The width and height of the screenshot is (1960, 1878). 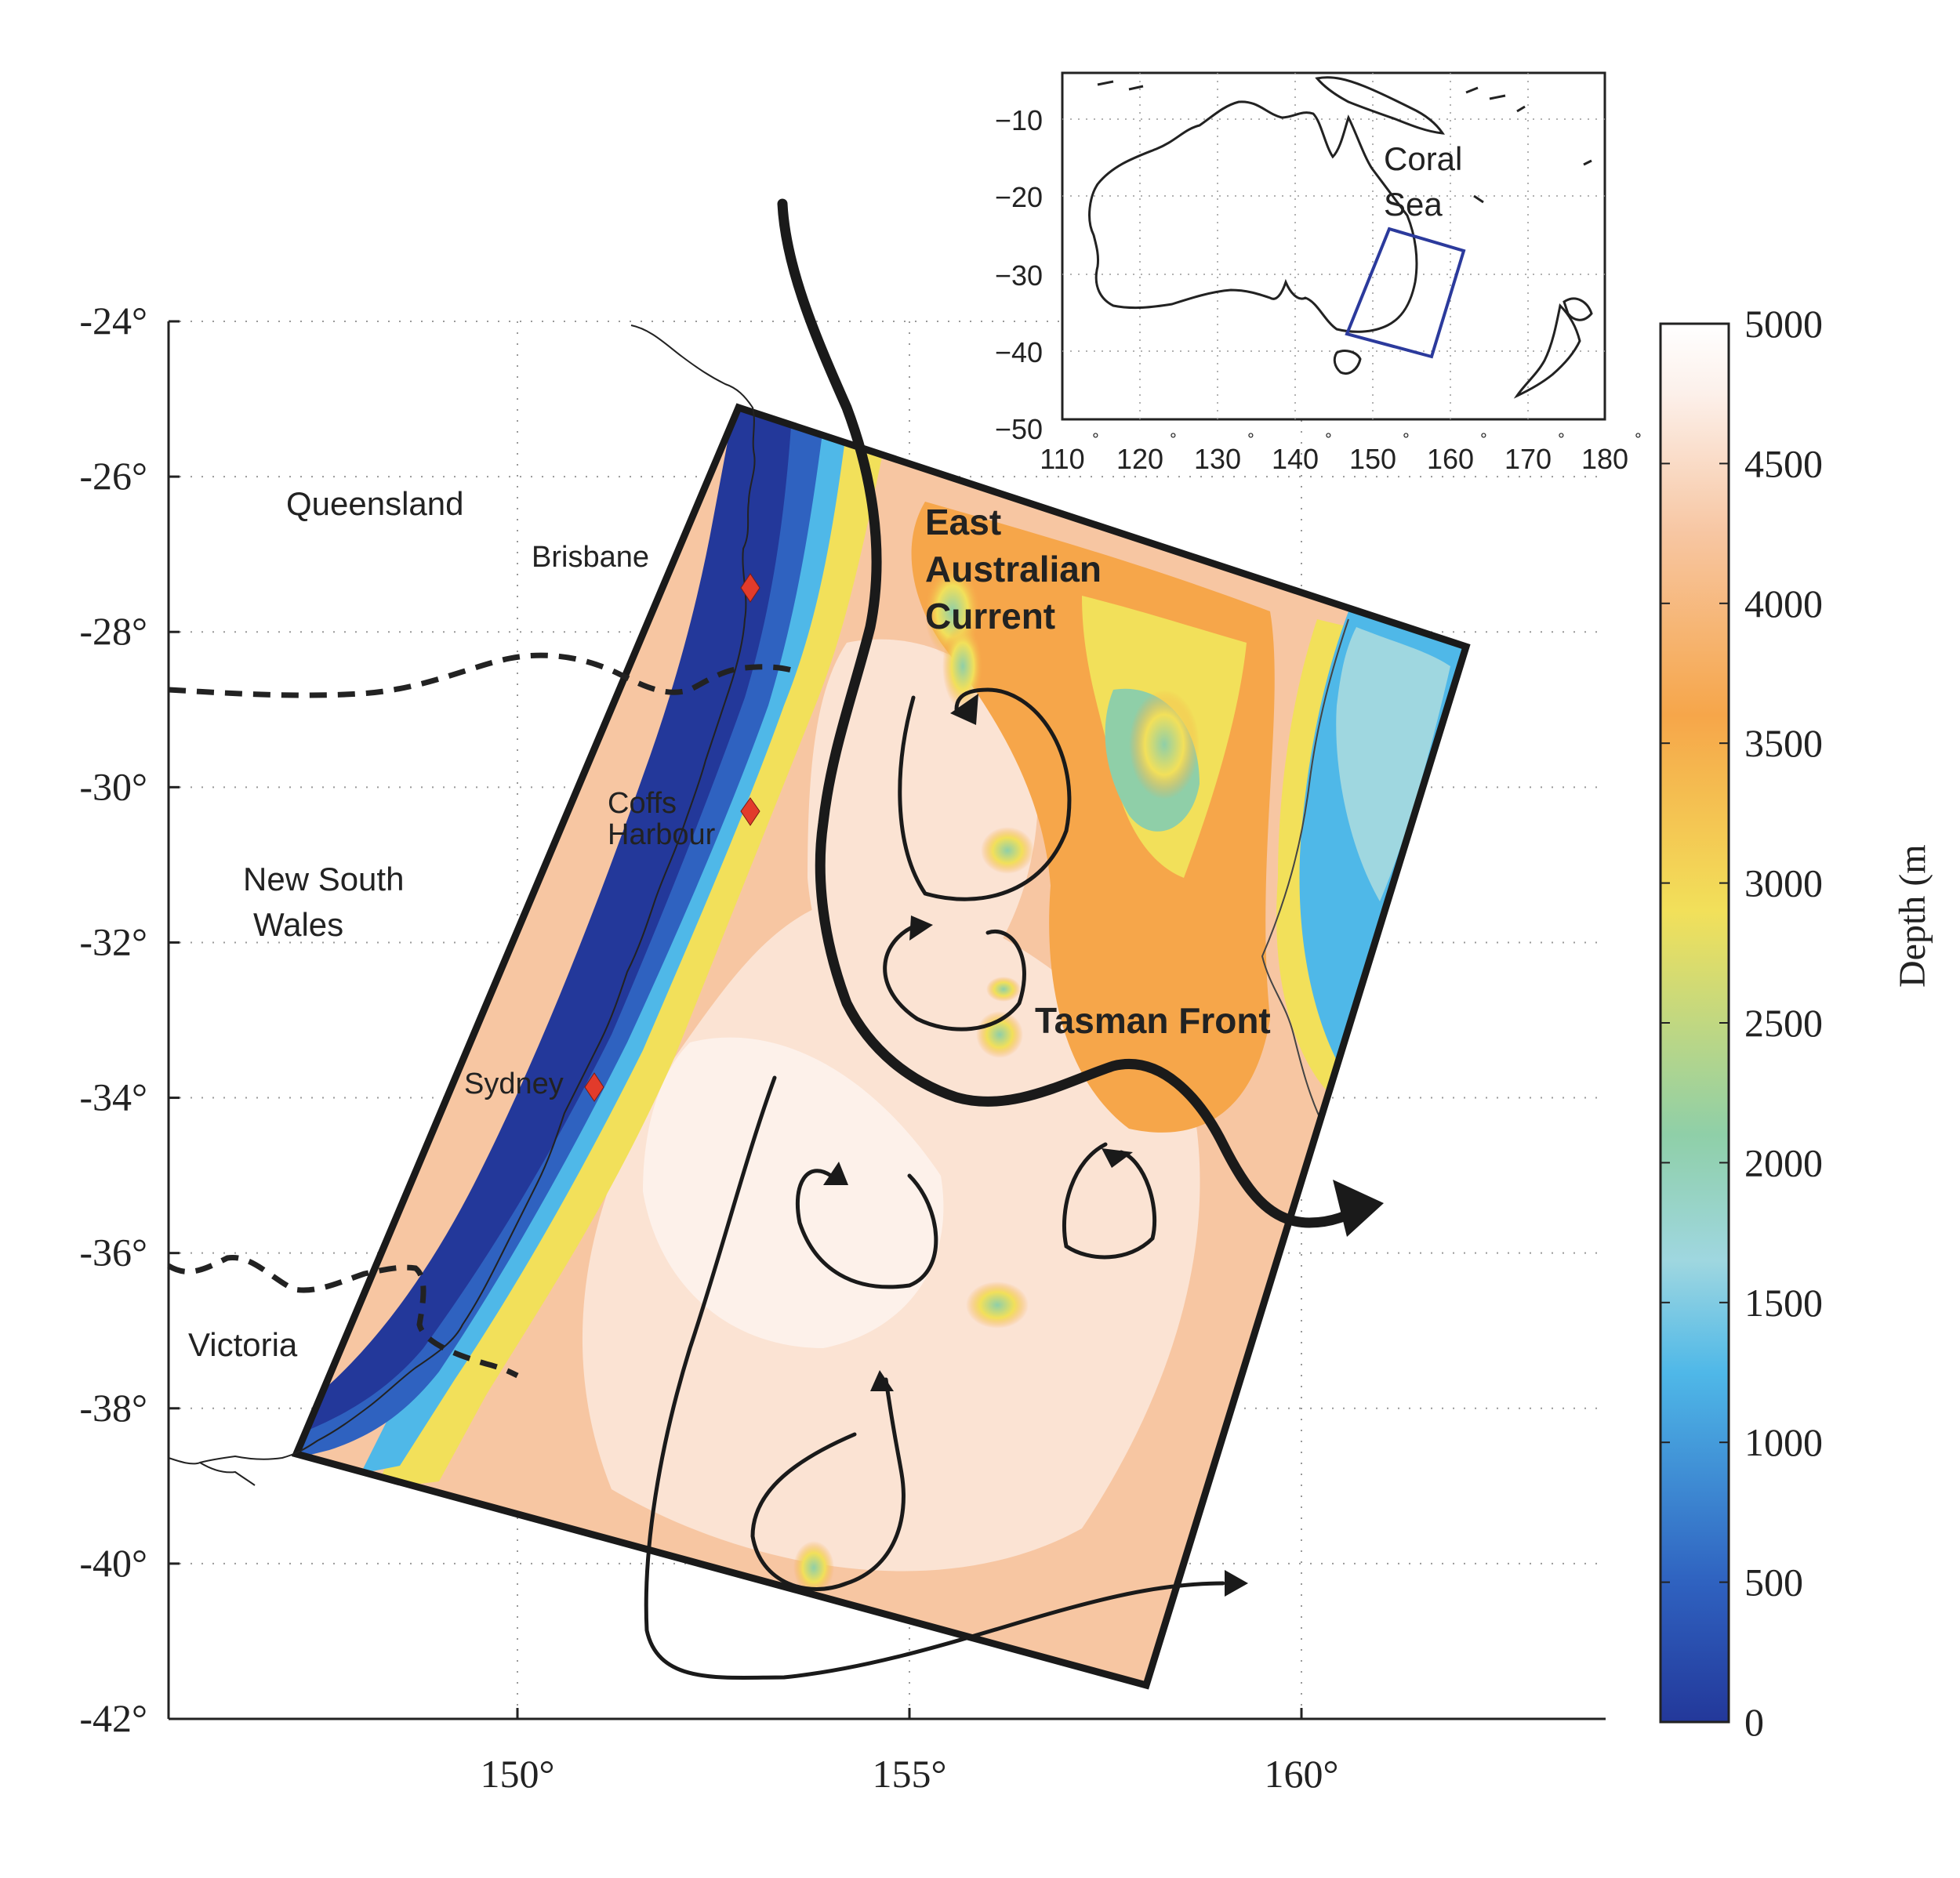 I want to click on longitude-tick-labels: 150° 155° 160°, so click(x=910, y=1752).